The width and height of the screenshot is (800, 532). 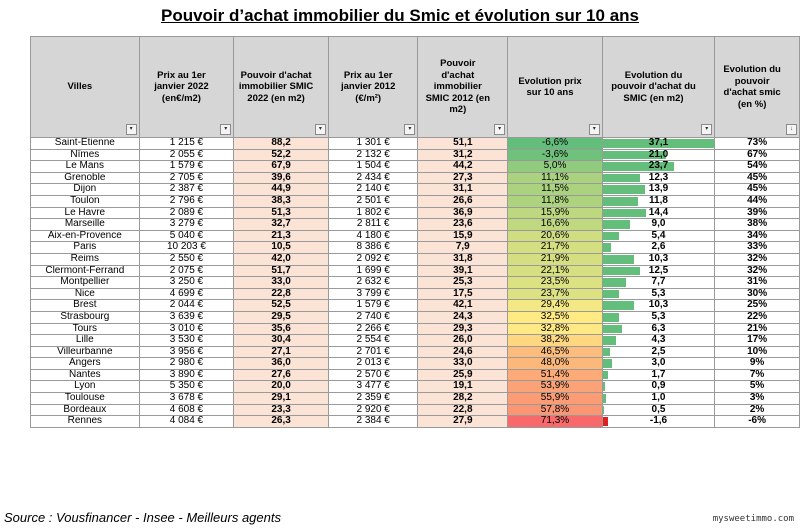 I want to click on pa-2022-cell: 52,5, so click(x=281, y=305).